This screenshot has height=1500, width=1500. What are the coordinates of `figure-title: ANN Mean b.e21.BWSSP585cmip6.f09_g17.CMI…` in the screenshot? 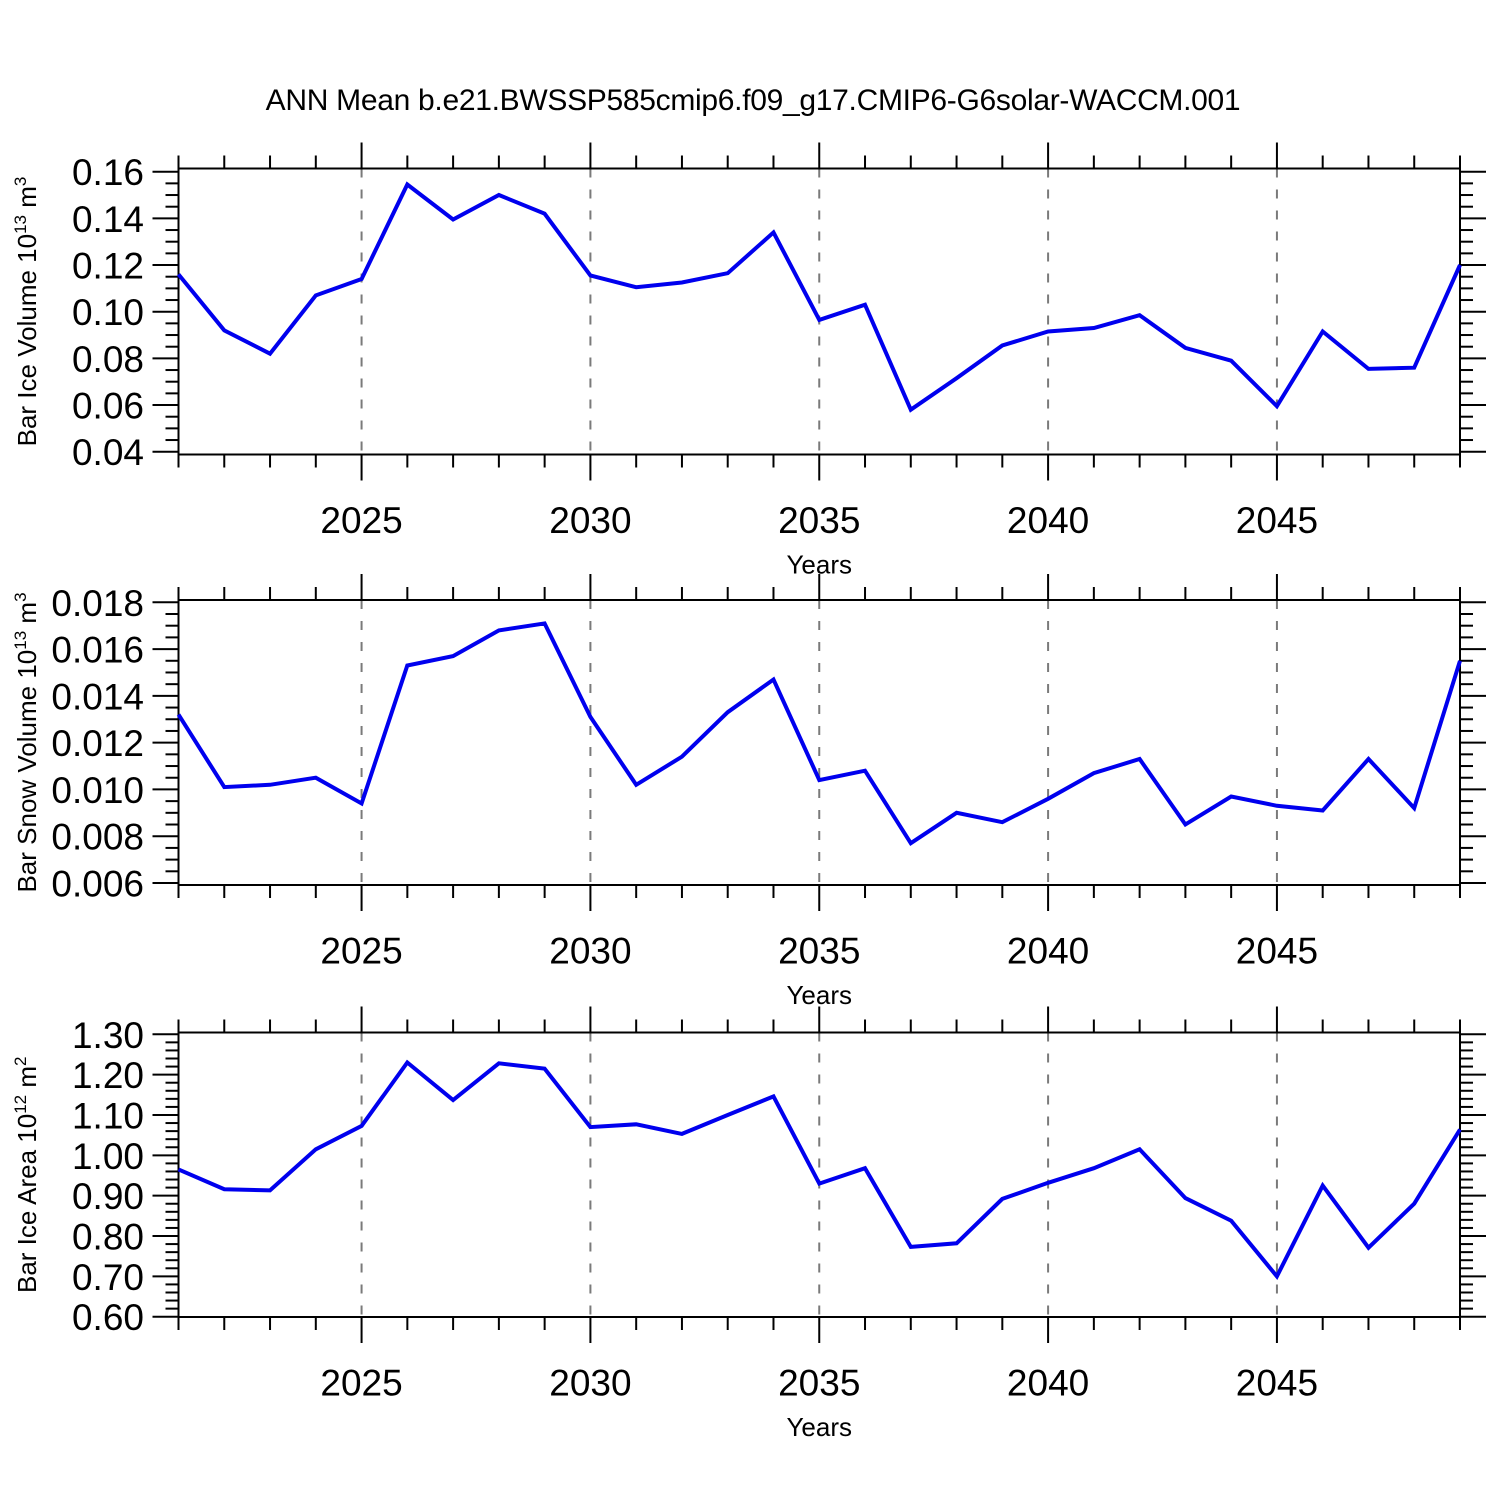 It's located at (753, 100).